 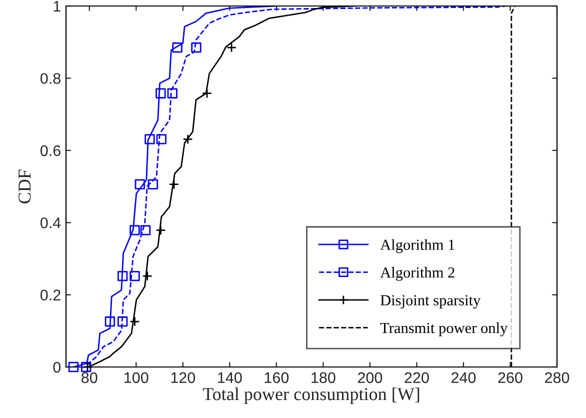 I want to click on x-tick-label: 280, so click(x=557, y=378).